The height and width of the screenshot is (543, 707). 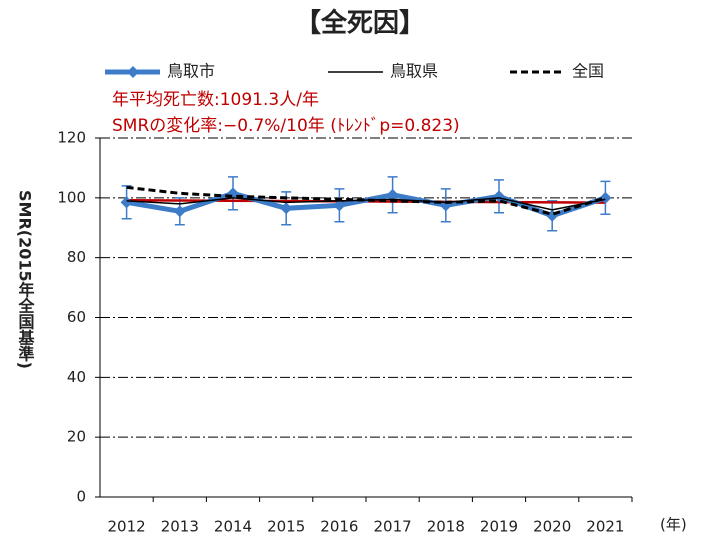 I want to click on x-tick-label: 2014, so click(x=233, y=527).